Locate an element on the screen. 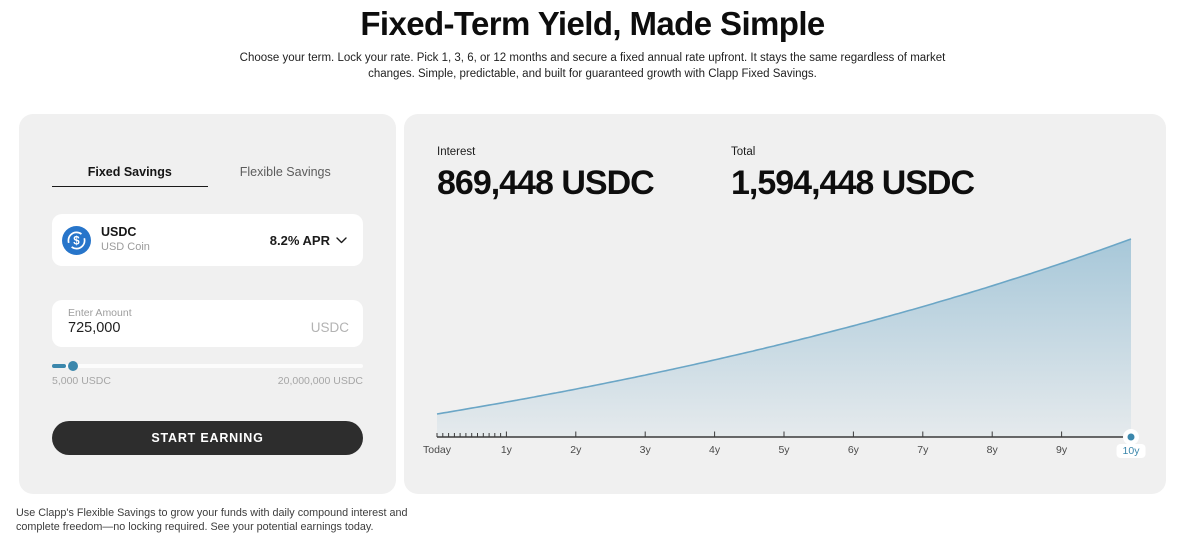 This screenshot has height=542, width=1185. slider-min-label: 5,000 USDC is located at coordinates (81, 381).